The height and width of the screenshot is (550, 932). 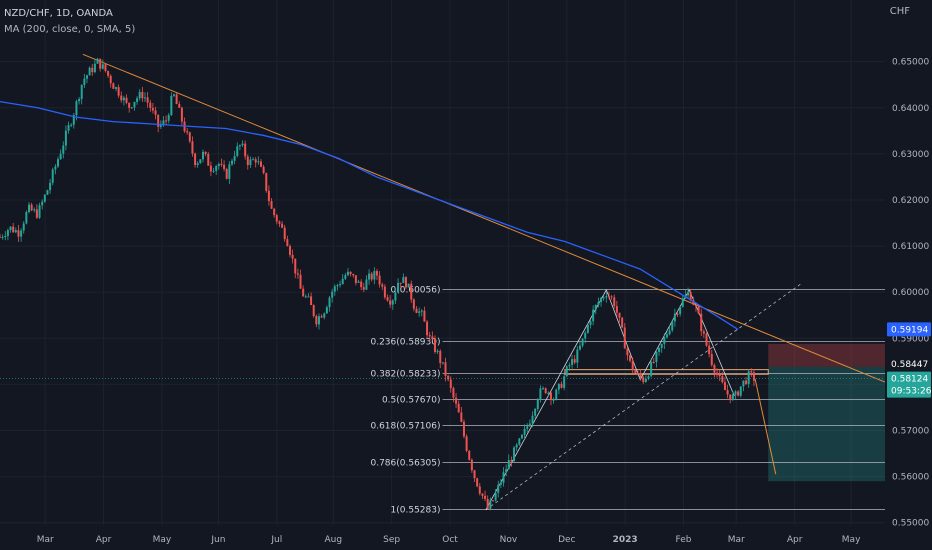 I want to click on price-badges: 0.59194 0.58447 0.58124 09:53:26, so click(x=466, y=360).